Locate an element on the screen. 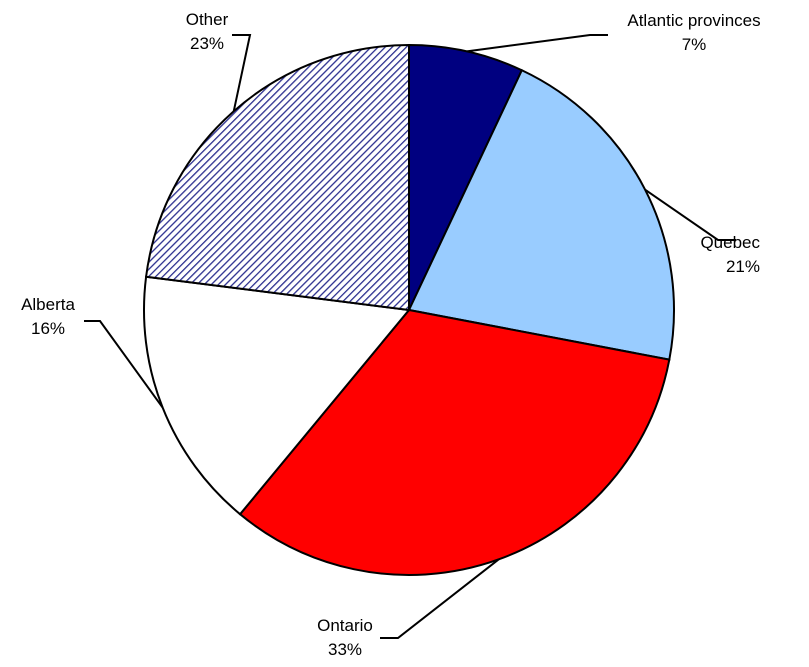 The width and height of the screenshot is (809, 667). slice-label-quebec: Quebec is located at coordinates (730, 242).